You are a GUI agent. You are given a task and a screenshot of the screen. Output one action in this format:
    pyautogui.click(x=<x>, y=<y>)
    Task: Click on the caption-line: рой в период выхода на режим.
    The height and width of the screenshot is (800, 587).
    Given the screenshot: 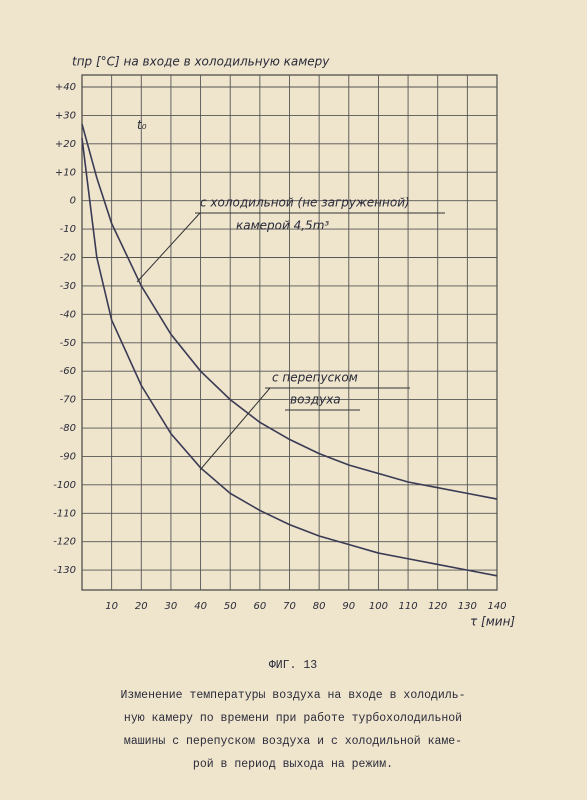 What is the action you would take?
    pyautogui.click(x=293, y=764)
    